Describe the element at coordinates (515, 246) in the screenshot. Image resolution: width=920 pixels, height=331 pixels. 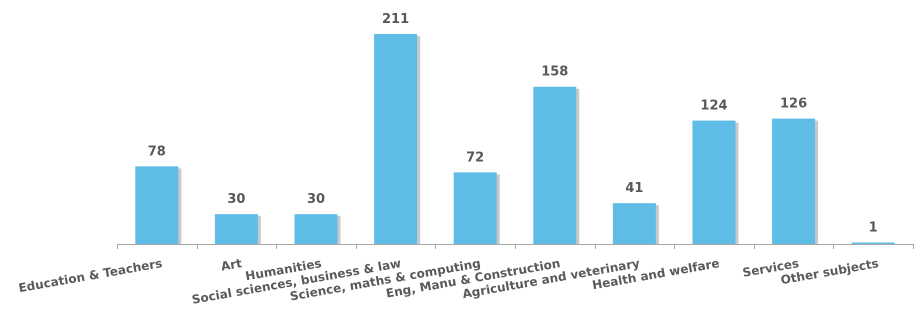
I see `x-axis-ticks` at that location.